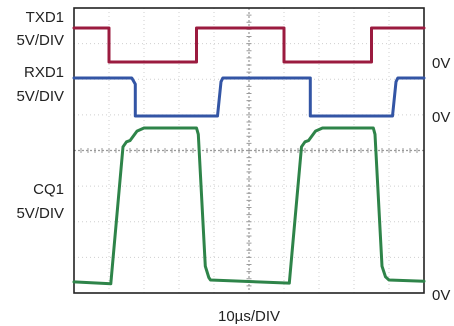 This screenshot has width=454, height=326. What do you see at coordinates (441, 295) in the screenshot?
I see `cq1-zero-label: 0V` at bounding box center [441, 295].